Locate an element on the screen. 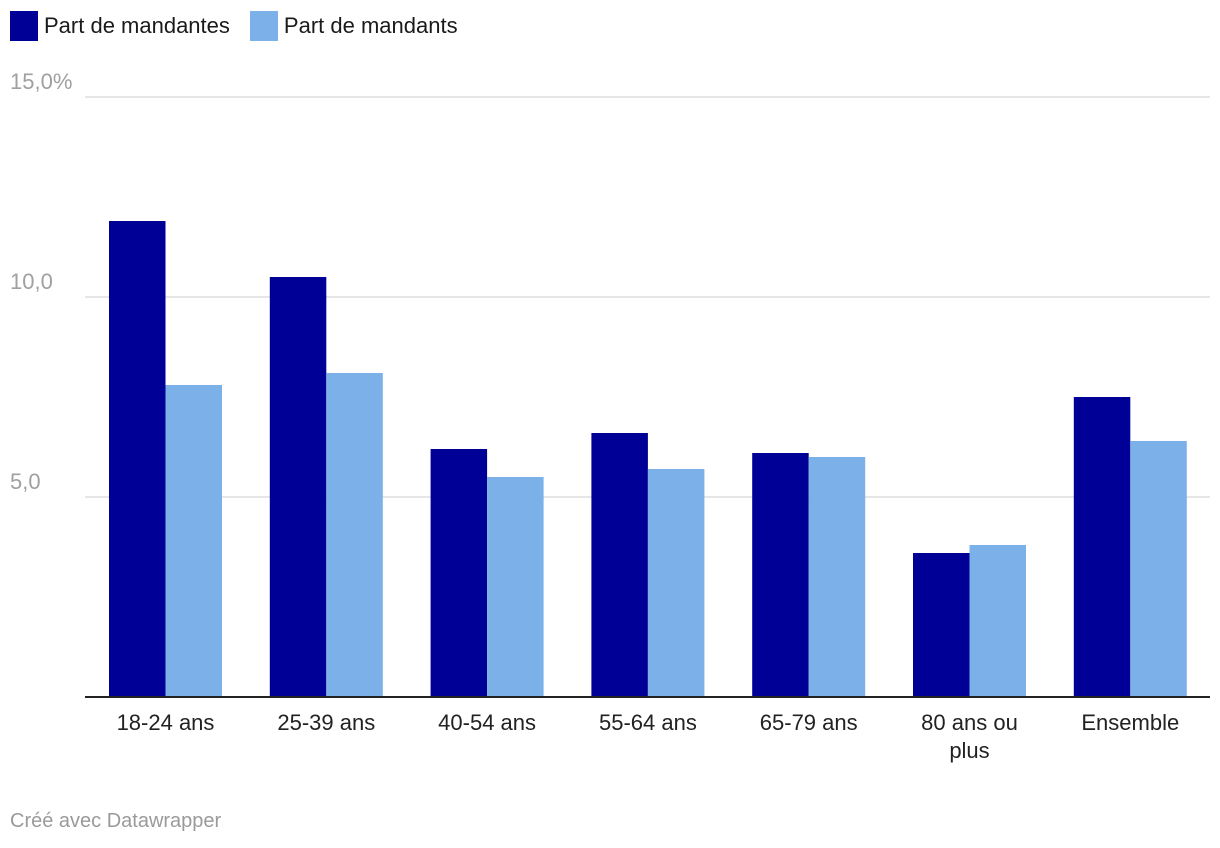 This screenshot has width=1220, height=848. legend-item-mandants: Part de mandants is located at coordinates (353, 26).